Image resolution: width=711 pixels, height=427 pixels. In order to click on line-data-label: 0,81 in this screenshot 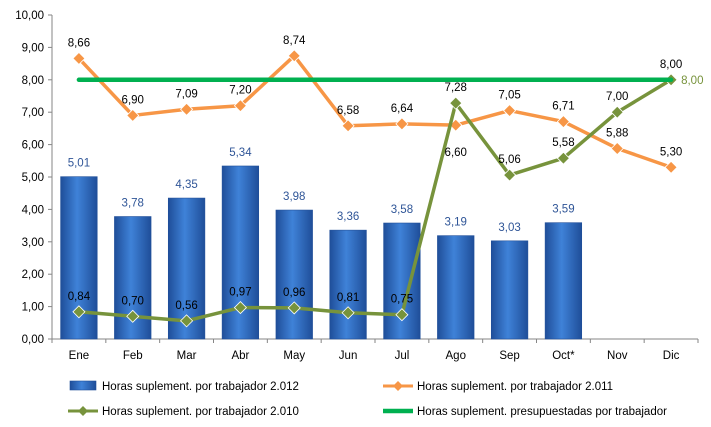, I will do `click(348, 298)`.